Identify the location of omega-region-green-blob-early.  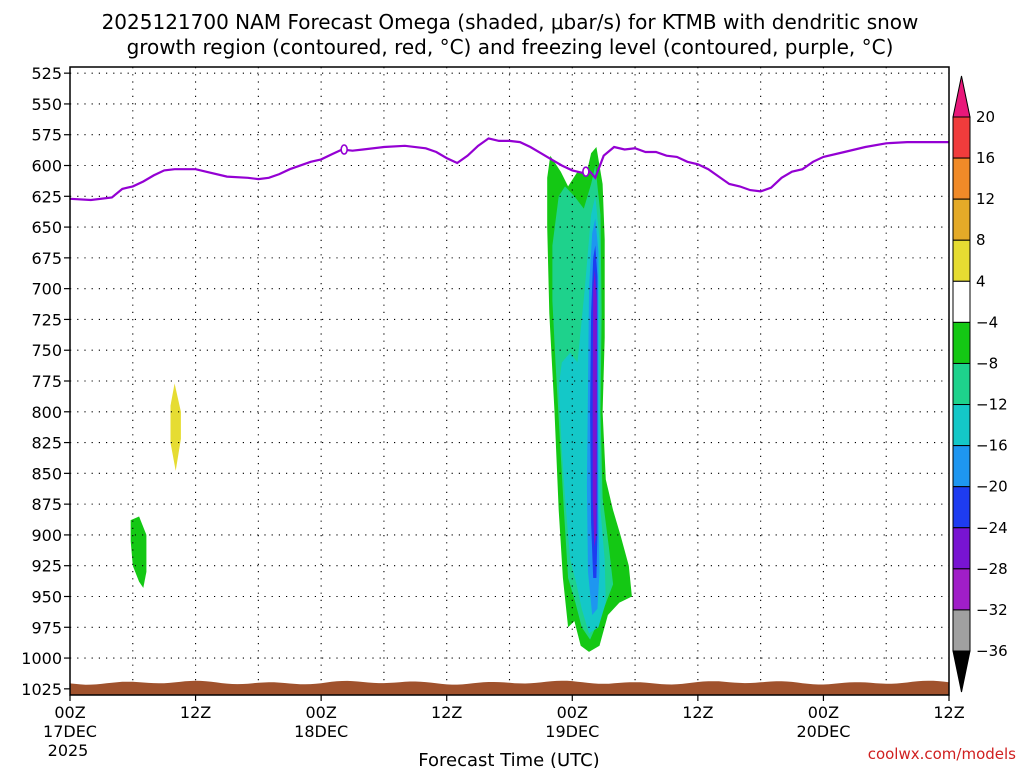
(138, 552).